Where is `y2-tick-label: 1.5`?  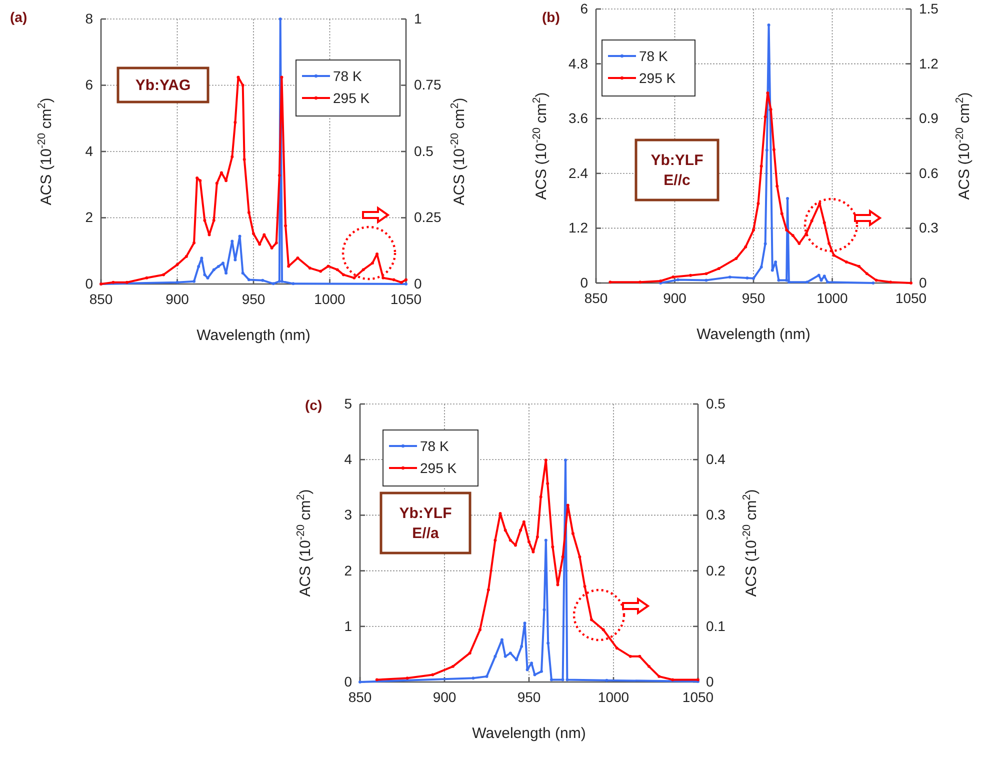
y2-tick-label: 1.5 is located at coordinates (929, 8).